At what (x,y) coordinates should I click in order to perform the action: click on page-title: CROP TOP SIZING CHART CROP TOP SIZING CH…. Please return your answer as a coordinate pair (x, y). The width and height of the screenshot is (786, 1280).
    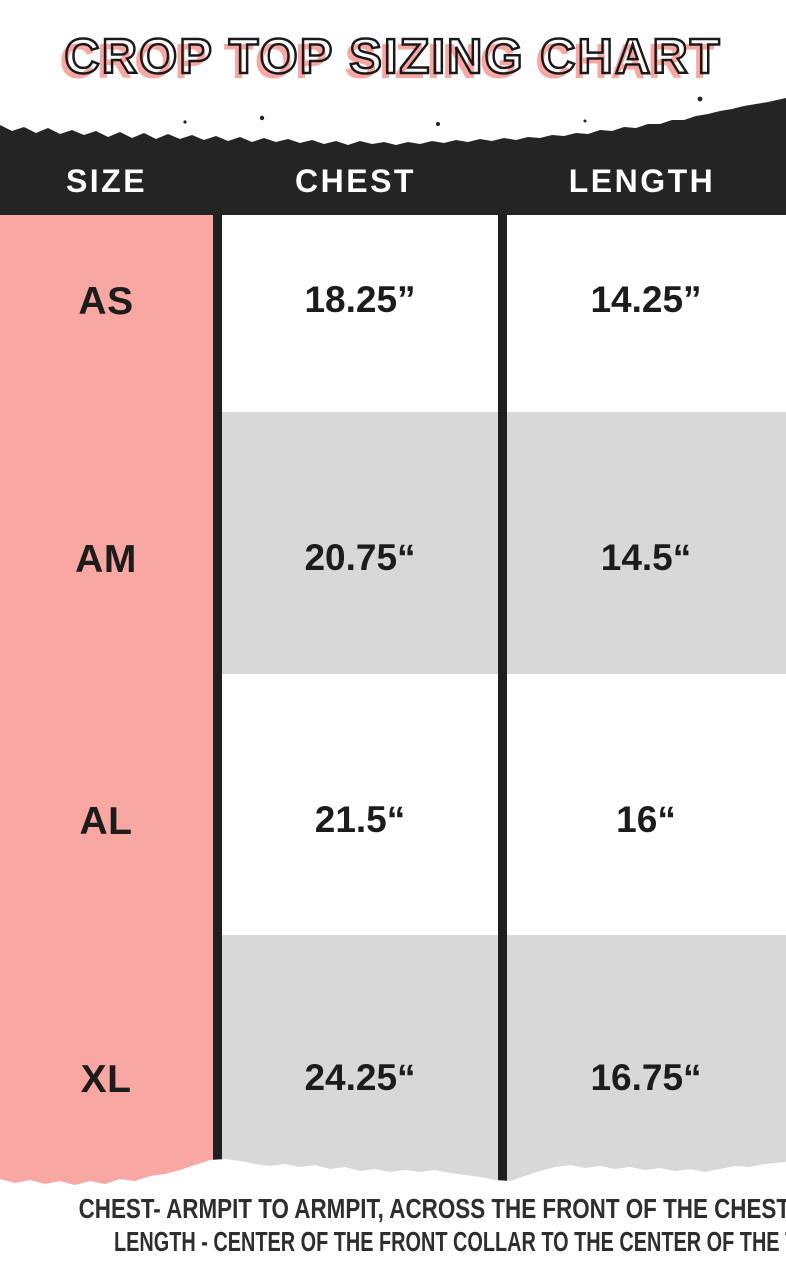
    Looking at the image, I should click on (393, 61).